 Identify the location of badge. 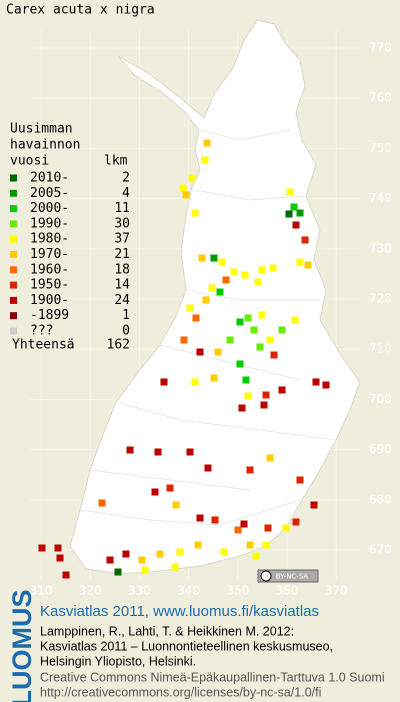
(288, 576).